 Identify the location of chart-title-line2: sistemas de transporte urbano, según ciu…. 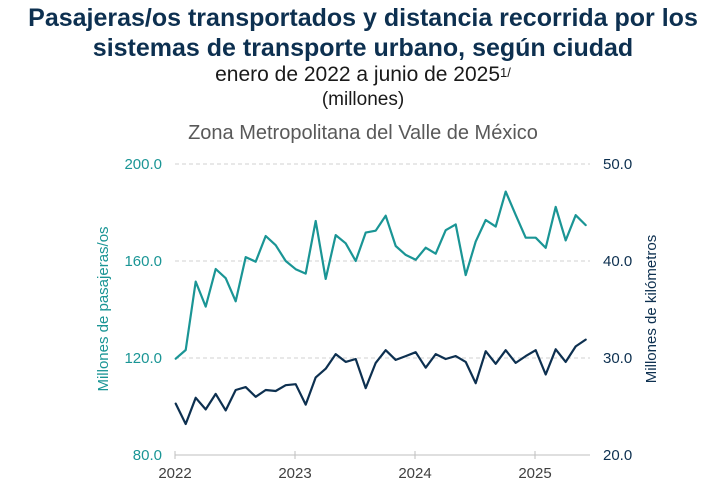
(363, 48).